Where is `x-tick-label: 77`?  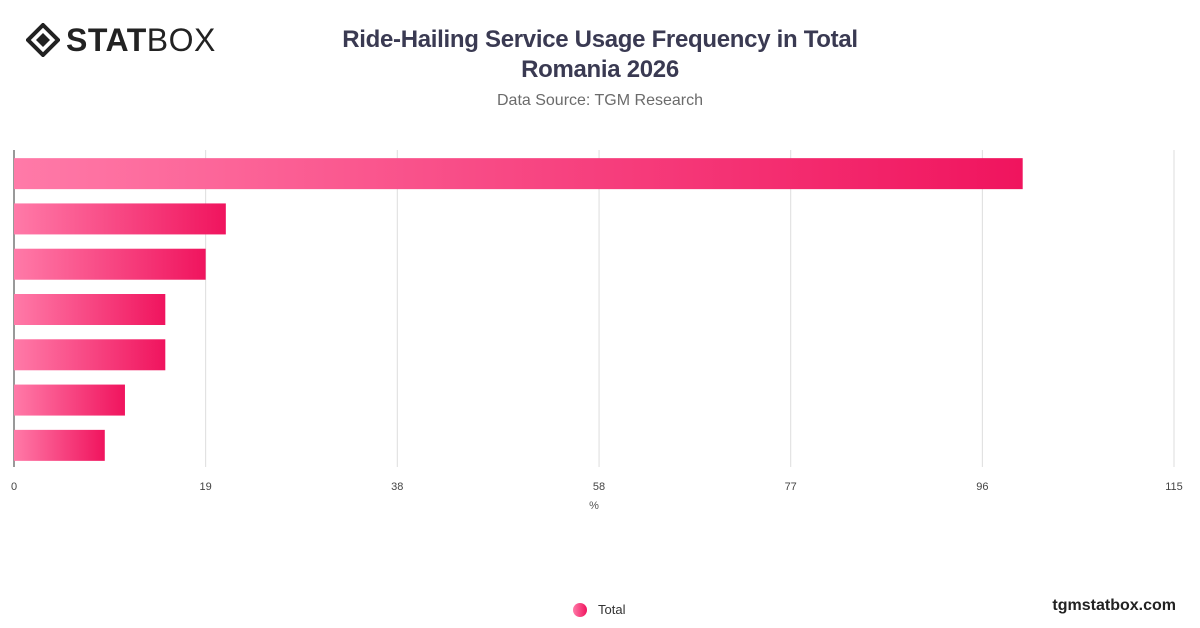 x-tick-label: 77 is located at coordinates (791, 487).